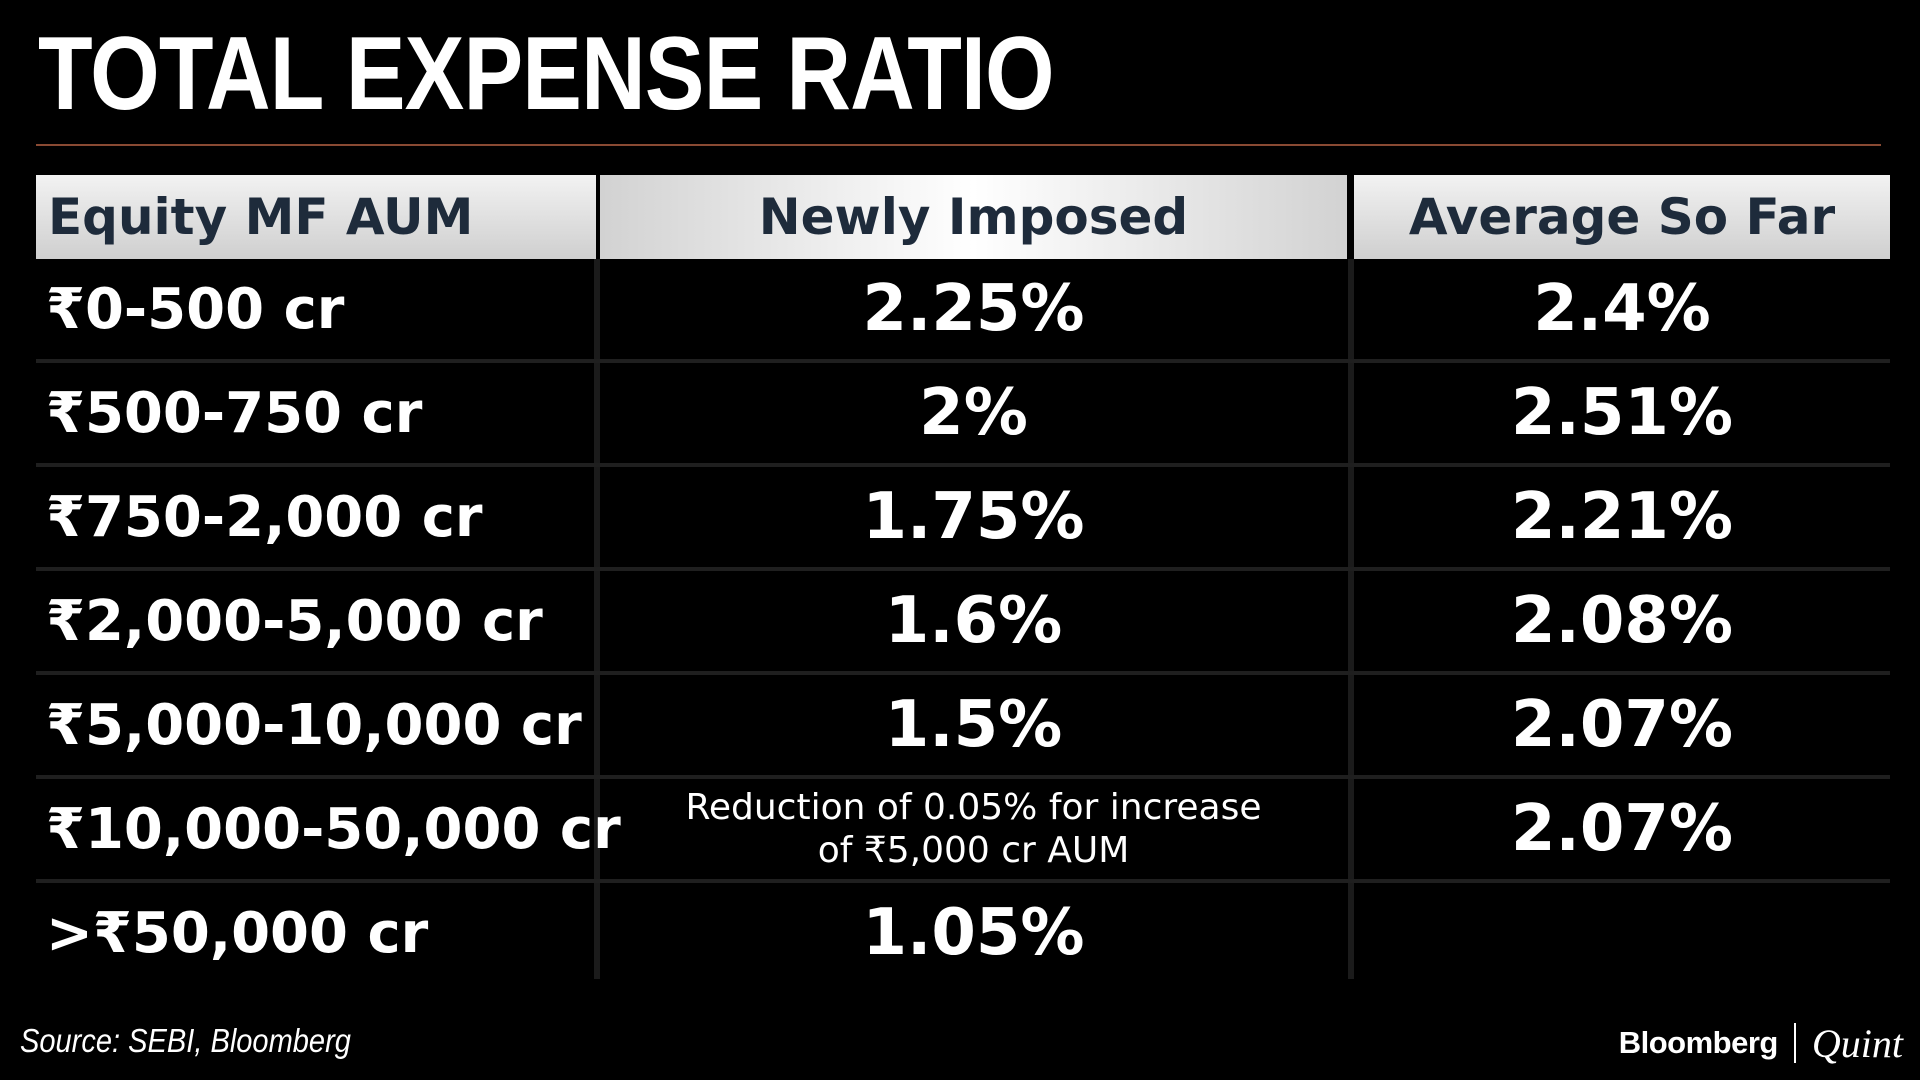  What do you see at coordinates (973, 517) in the screenshot?
I see `newly-imposed-cell: 1.75%` at bounding box center [973, 517].